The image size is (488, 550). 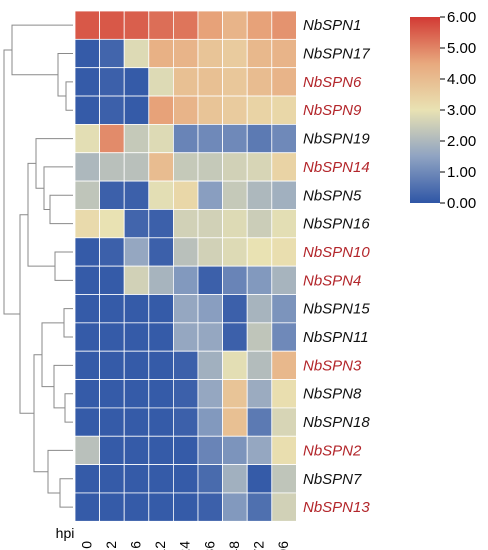 What do you see at coordinates (332, 25) in the screenshot?
I see `gene-label: NbSPN1` at bounding box center [332, 25].